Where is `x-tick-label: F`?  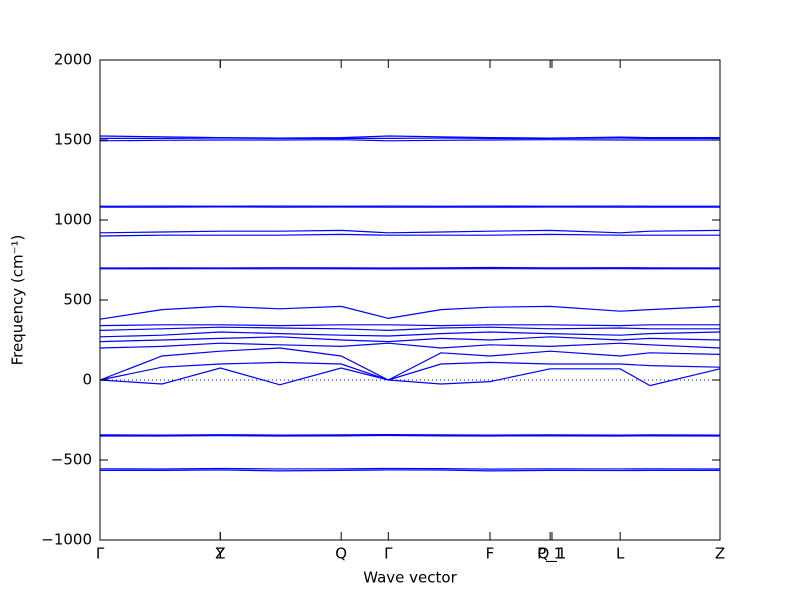
x-tick-label: F is located at coordinates (490, 554).